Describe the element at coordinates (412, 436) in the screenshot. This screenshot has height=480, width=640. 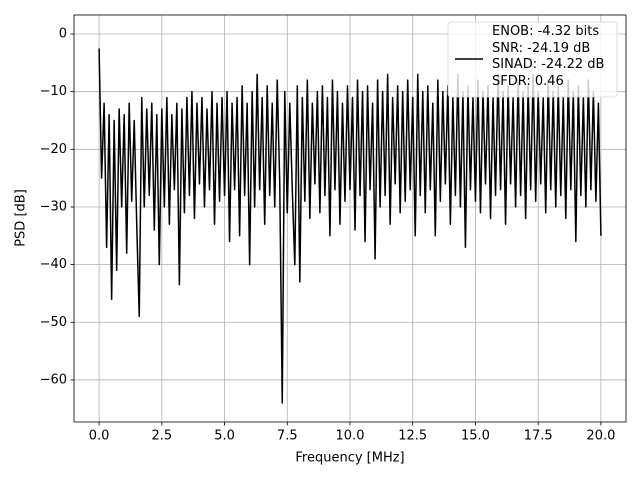
I see `x-tick-label: 12.5` at that location.